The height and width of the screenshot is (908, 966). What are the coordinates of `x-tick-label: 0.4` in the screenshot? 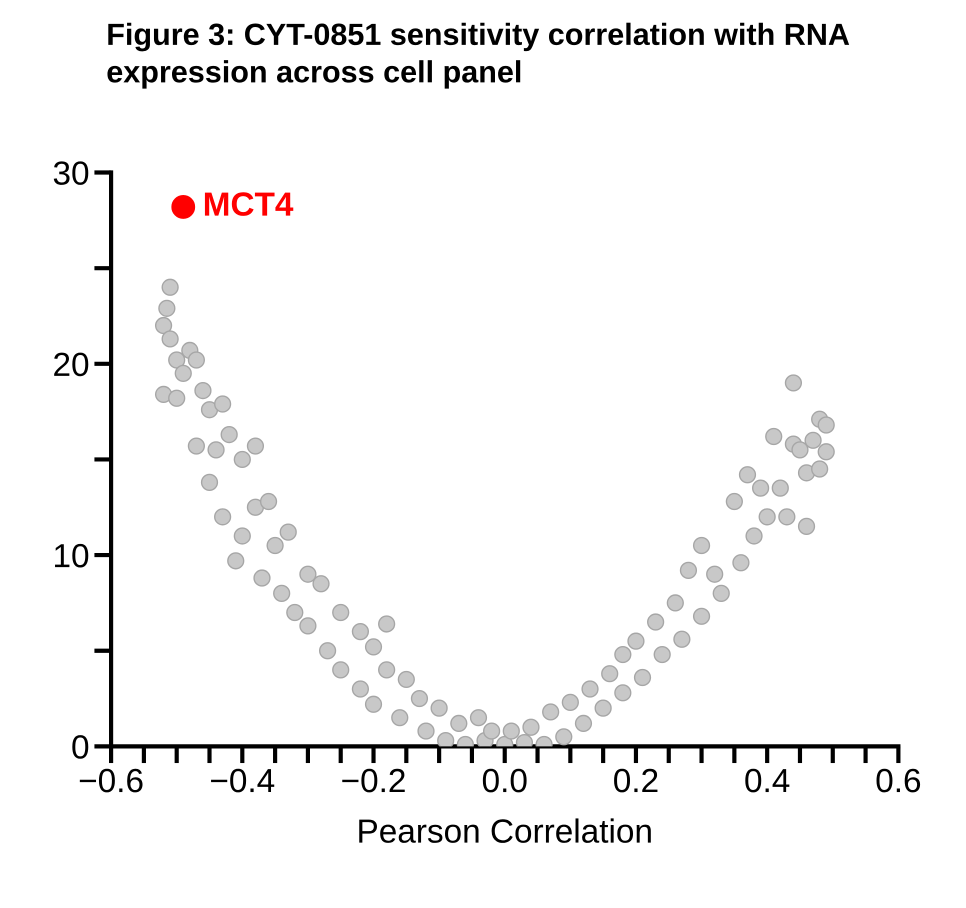 It's located at (767, 780).